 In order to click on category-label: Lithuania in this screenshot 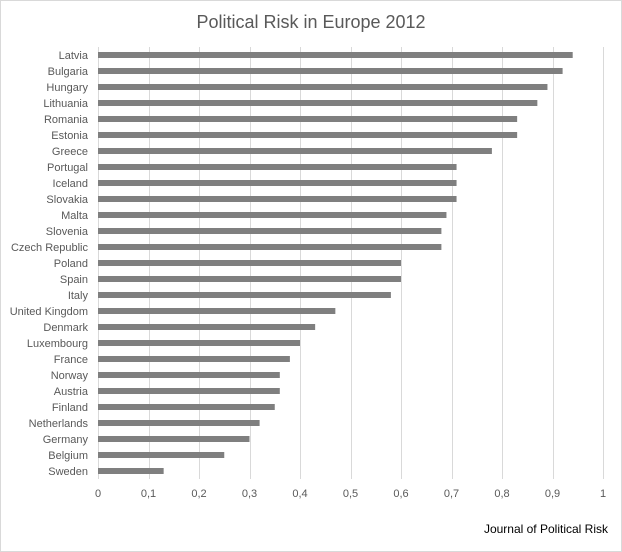, I will do `click(66, 104)`.